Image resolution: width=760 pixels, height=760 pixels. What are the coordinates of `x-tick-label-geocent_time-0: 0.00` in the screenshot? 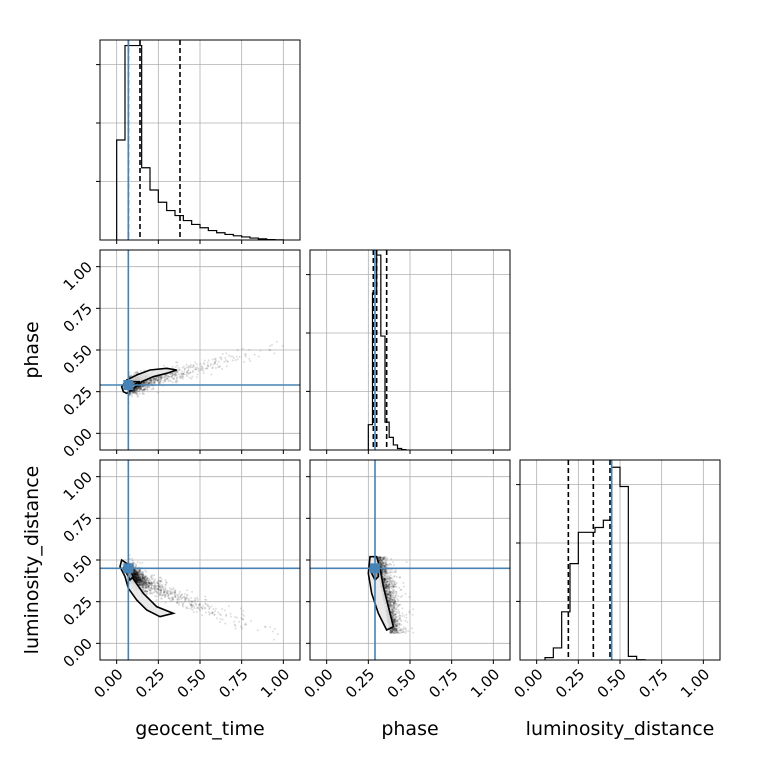 It's located at (108, 683).